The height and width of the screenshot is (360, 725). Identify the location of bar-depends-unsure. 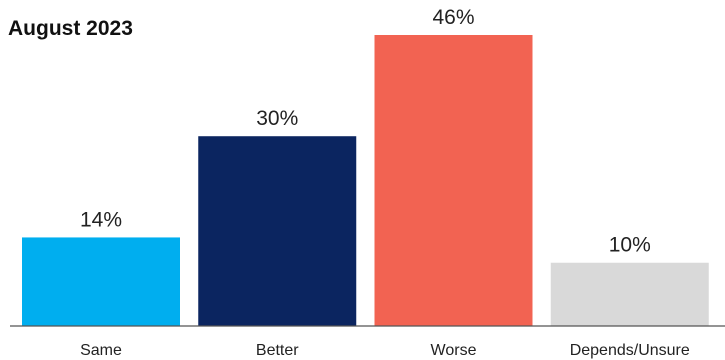
(629, 294).